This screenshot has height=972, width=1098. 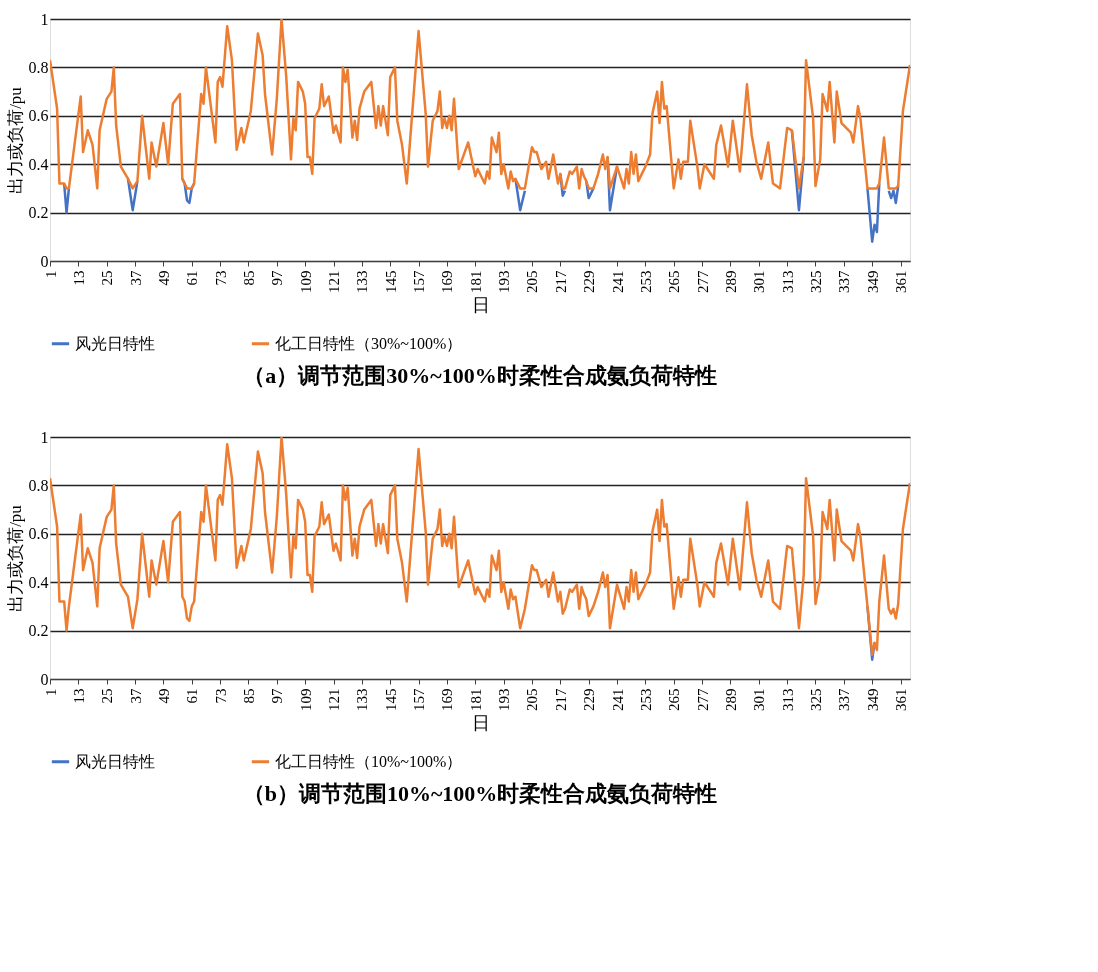 I want to click on text: （a）调节范围30%~100%时柔性合成氨负荷特性, so click(x=480, y=375).